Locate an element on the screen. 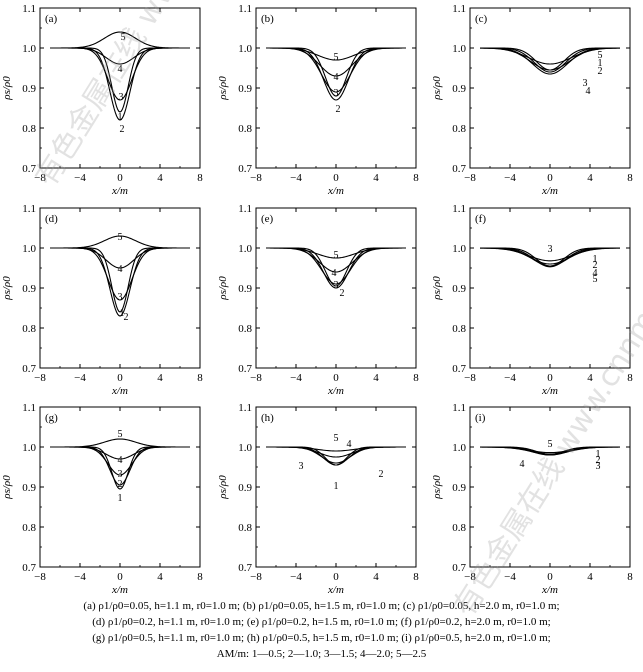 This screenshot has height=672, width=643. chart-panel: −8 −4 0 4 8 0.7 0.8 0.9 1.0 1.1 x/m ρs/ρ0 (b) 5 4 3 2 is located at coordinates (318, 100).